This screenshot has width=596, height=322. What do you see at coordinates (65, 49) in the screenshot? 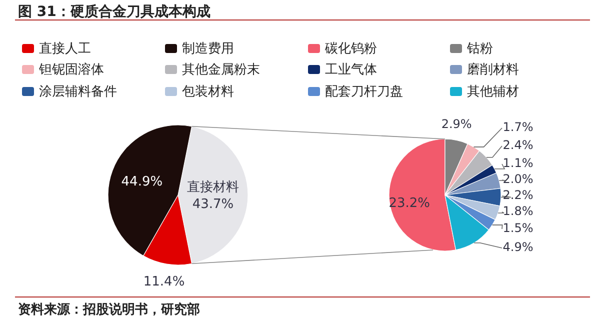
I see `legend-label: 直接人工` at bounding box center [65, 49].